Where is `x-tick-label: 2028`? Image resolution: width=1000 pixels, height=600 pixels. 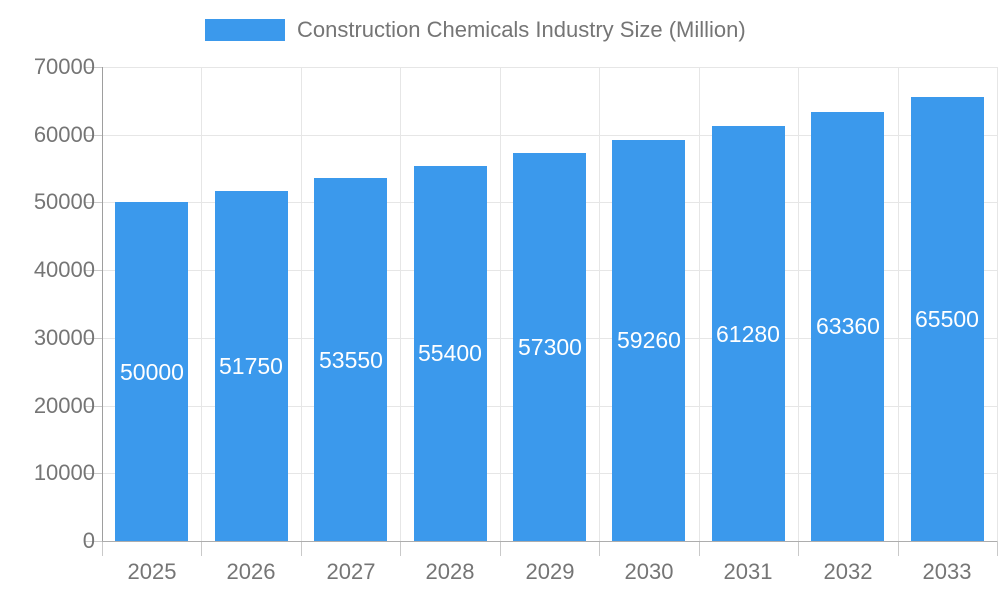
x-tick-label: 2028 is located at coordinates (450, 571).